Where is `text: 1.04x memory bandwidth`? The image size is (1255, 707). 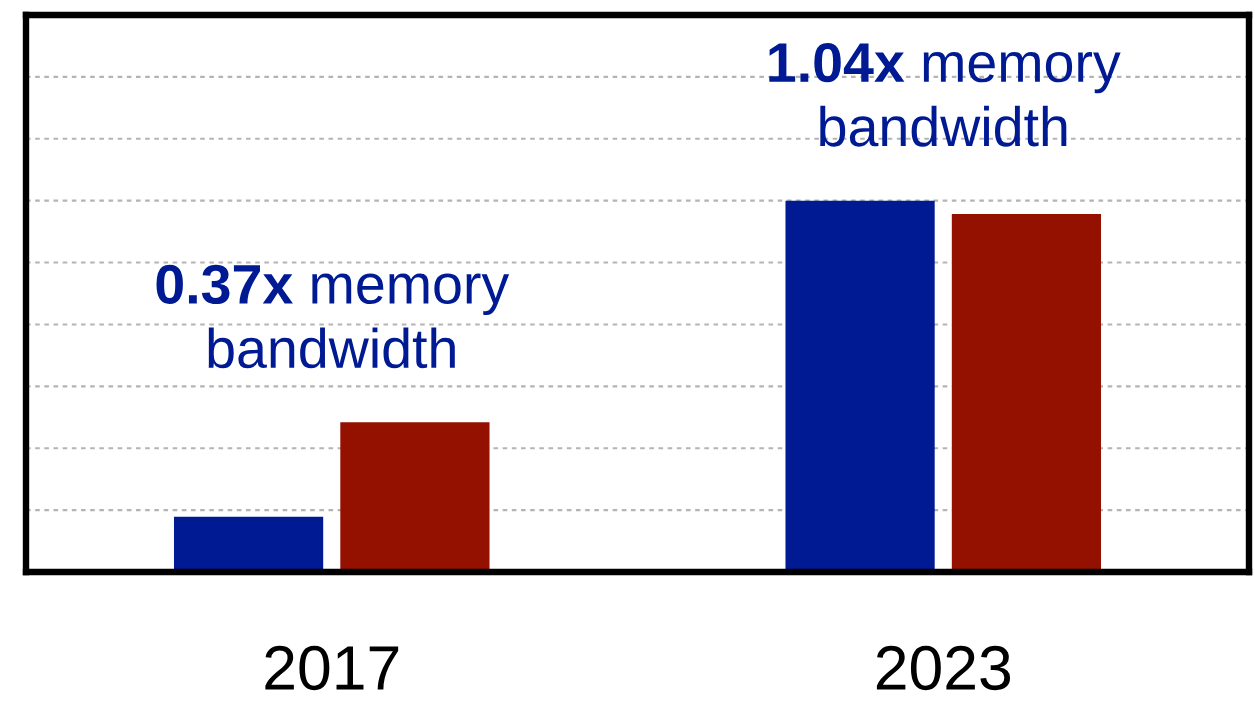 text: 1.04x memory bandwidth is located at coordinates (945, 95).